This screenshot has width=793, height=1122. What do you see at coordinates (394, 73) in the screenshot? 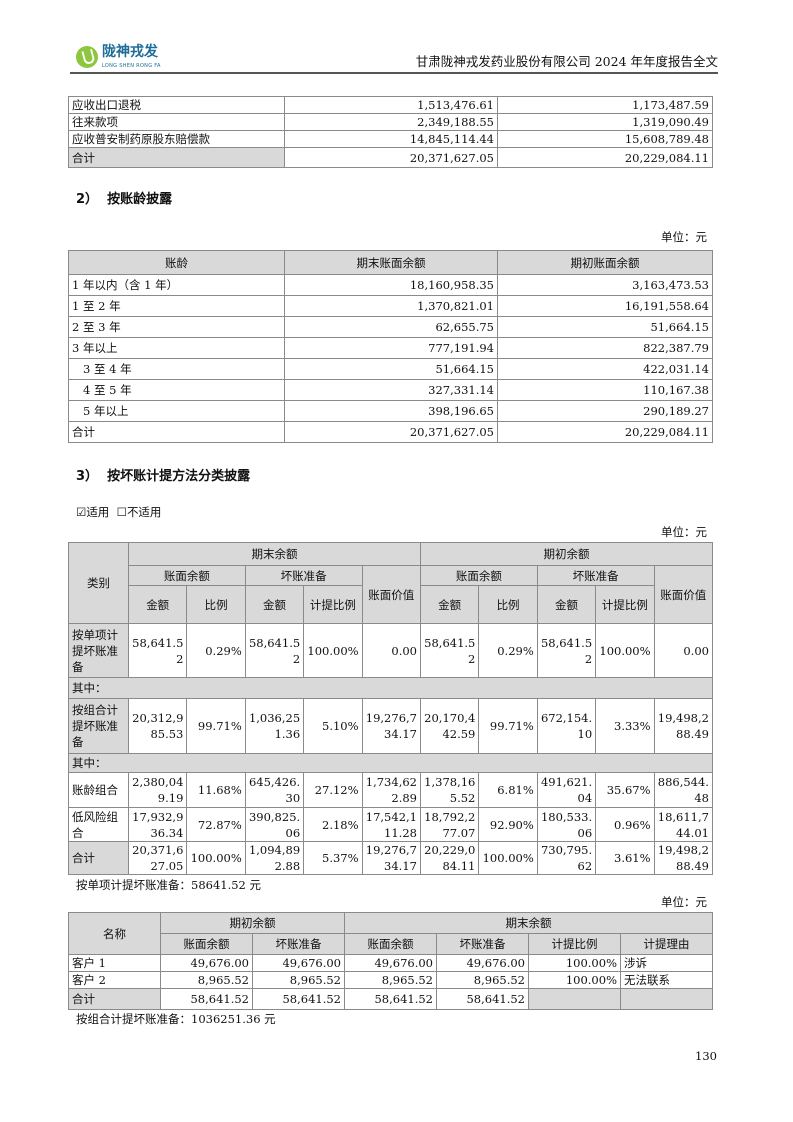
I see `header-divider` at bounding box center [394, 73].